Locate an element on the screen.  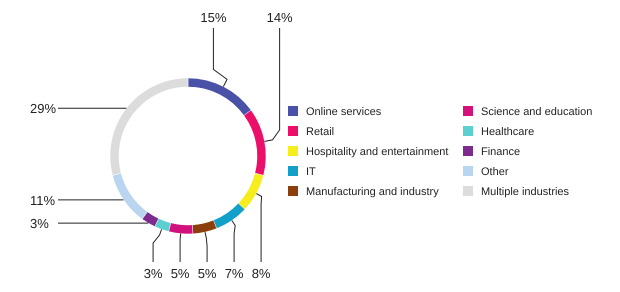
legend-label: Finance is located at coordinates (500, 152).